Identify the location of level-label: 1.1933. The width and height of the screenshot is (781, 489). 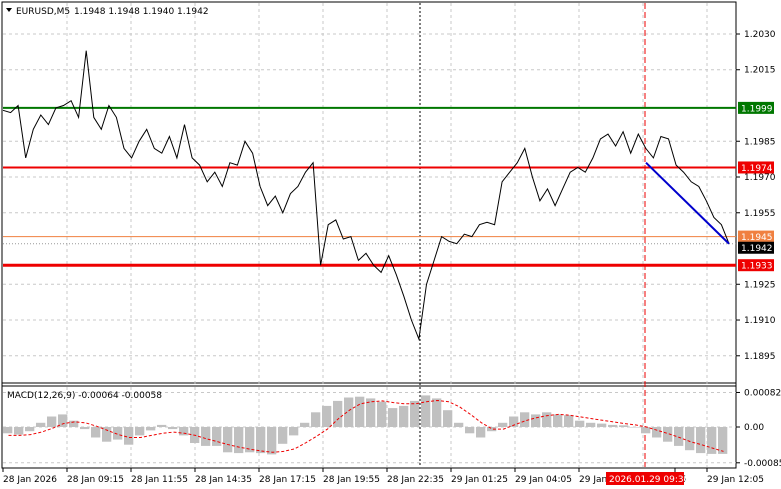
(757, 267).